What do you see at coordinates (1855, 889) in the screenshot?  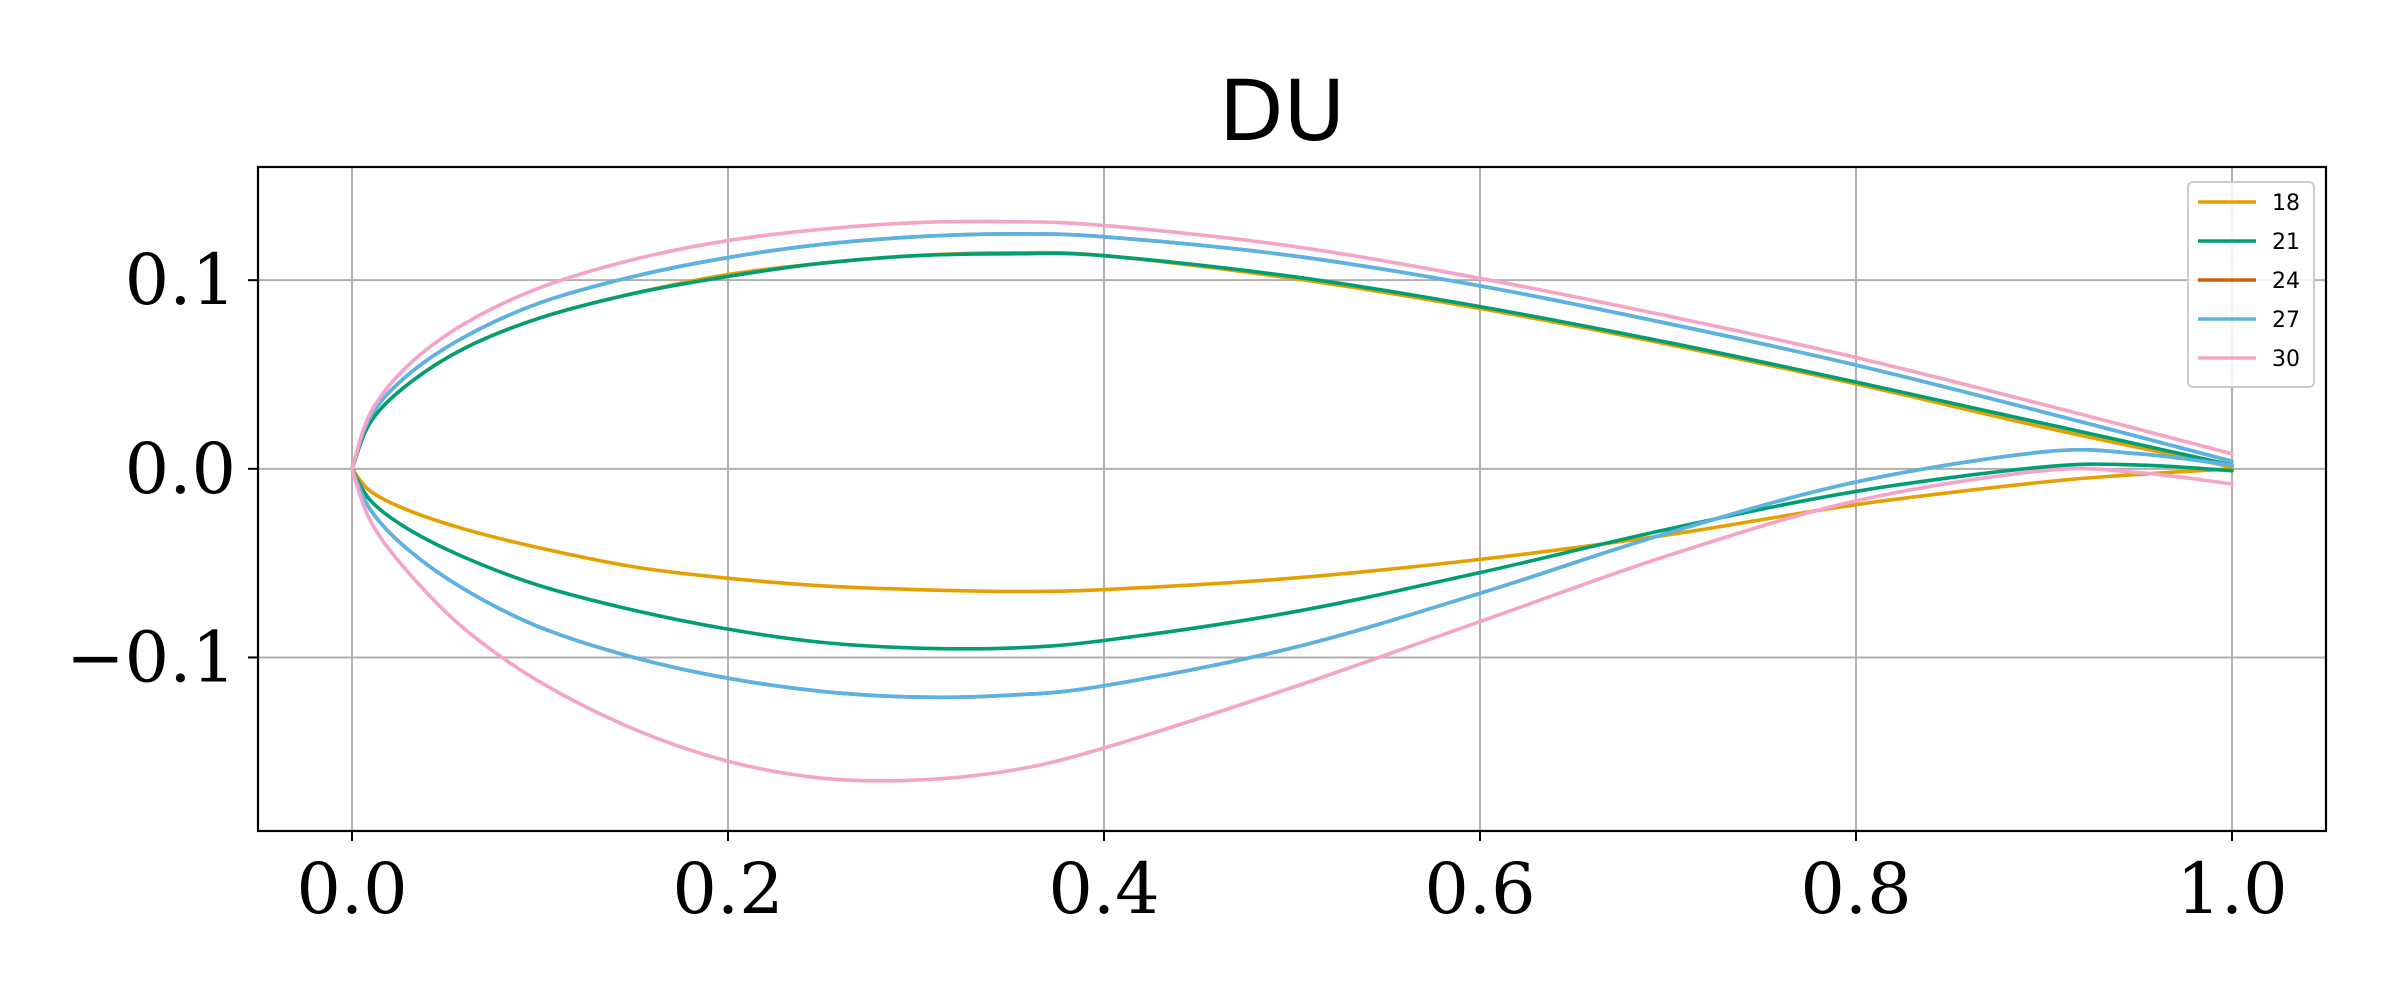 I see `x-tick-label: 0.8` at bounding box center [1855, 889].